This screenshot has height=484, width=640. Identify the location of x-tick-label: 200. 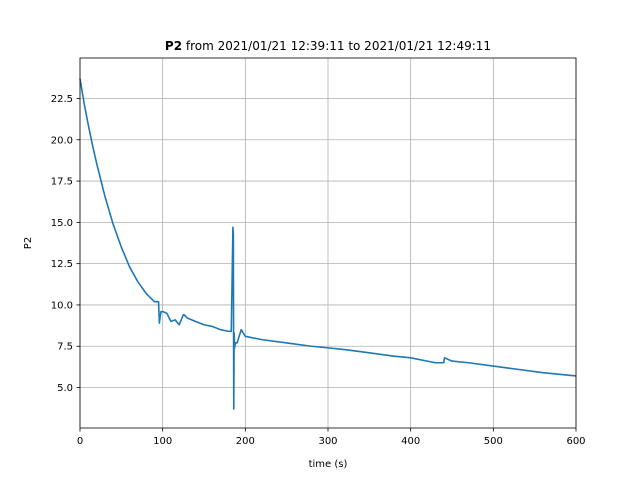
(245, 441).